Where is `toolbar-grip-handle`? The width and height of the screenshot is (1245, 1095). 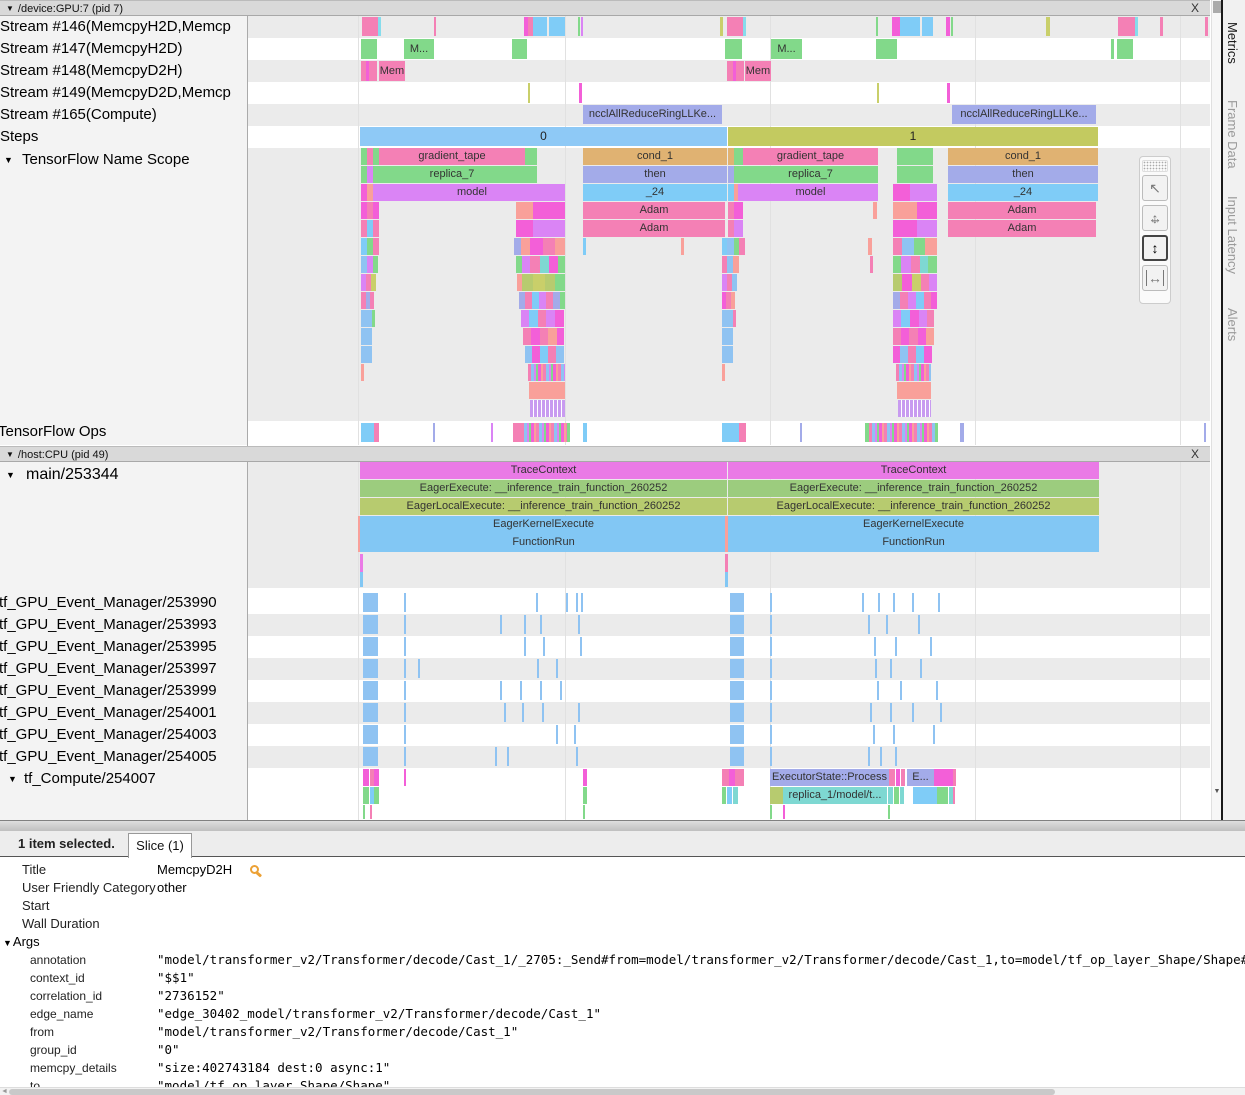 toolbar-grip-handle is located at coordinates (1155, 166).